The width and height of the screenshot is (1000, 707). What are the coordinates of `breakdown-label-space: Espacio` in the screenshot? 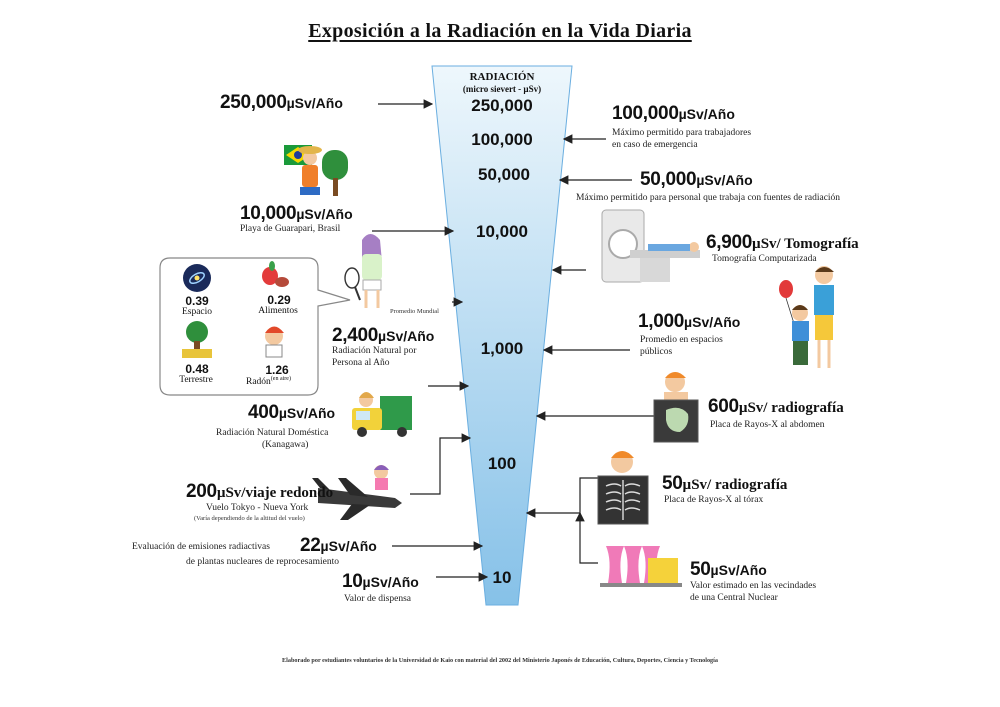 It's located at (197, 312).